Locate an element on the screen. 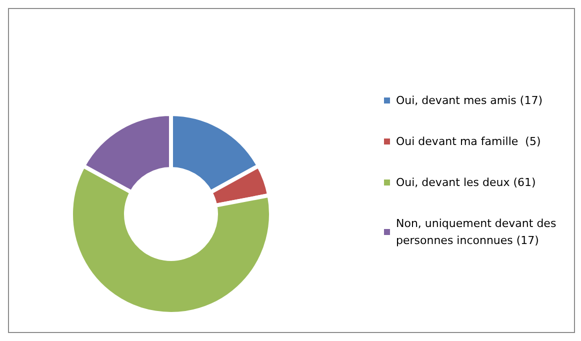 The image size is (581, 341). legend-label: Oui, devant les deux (61) is located at coordinates (466, 182).